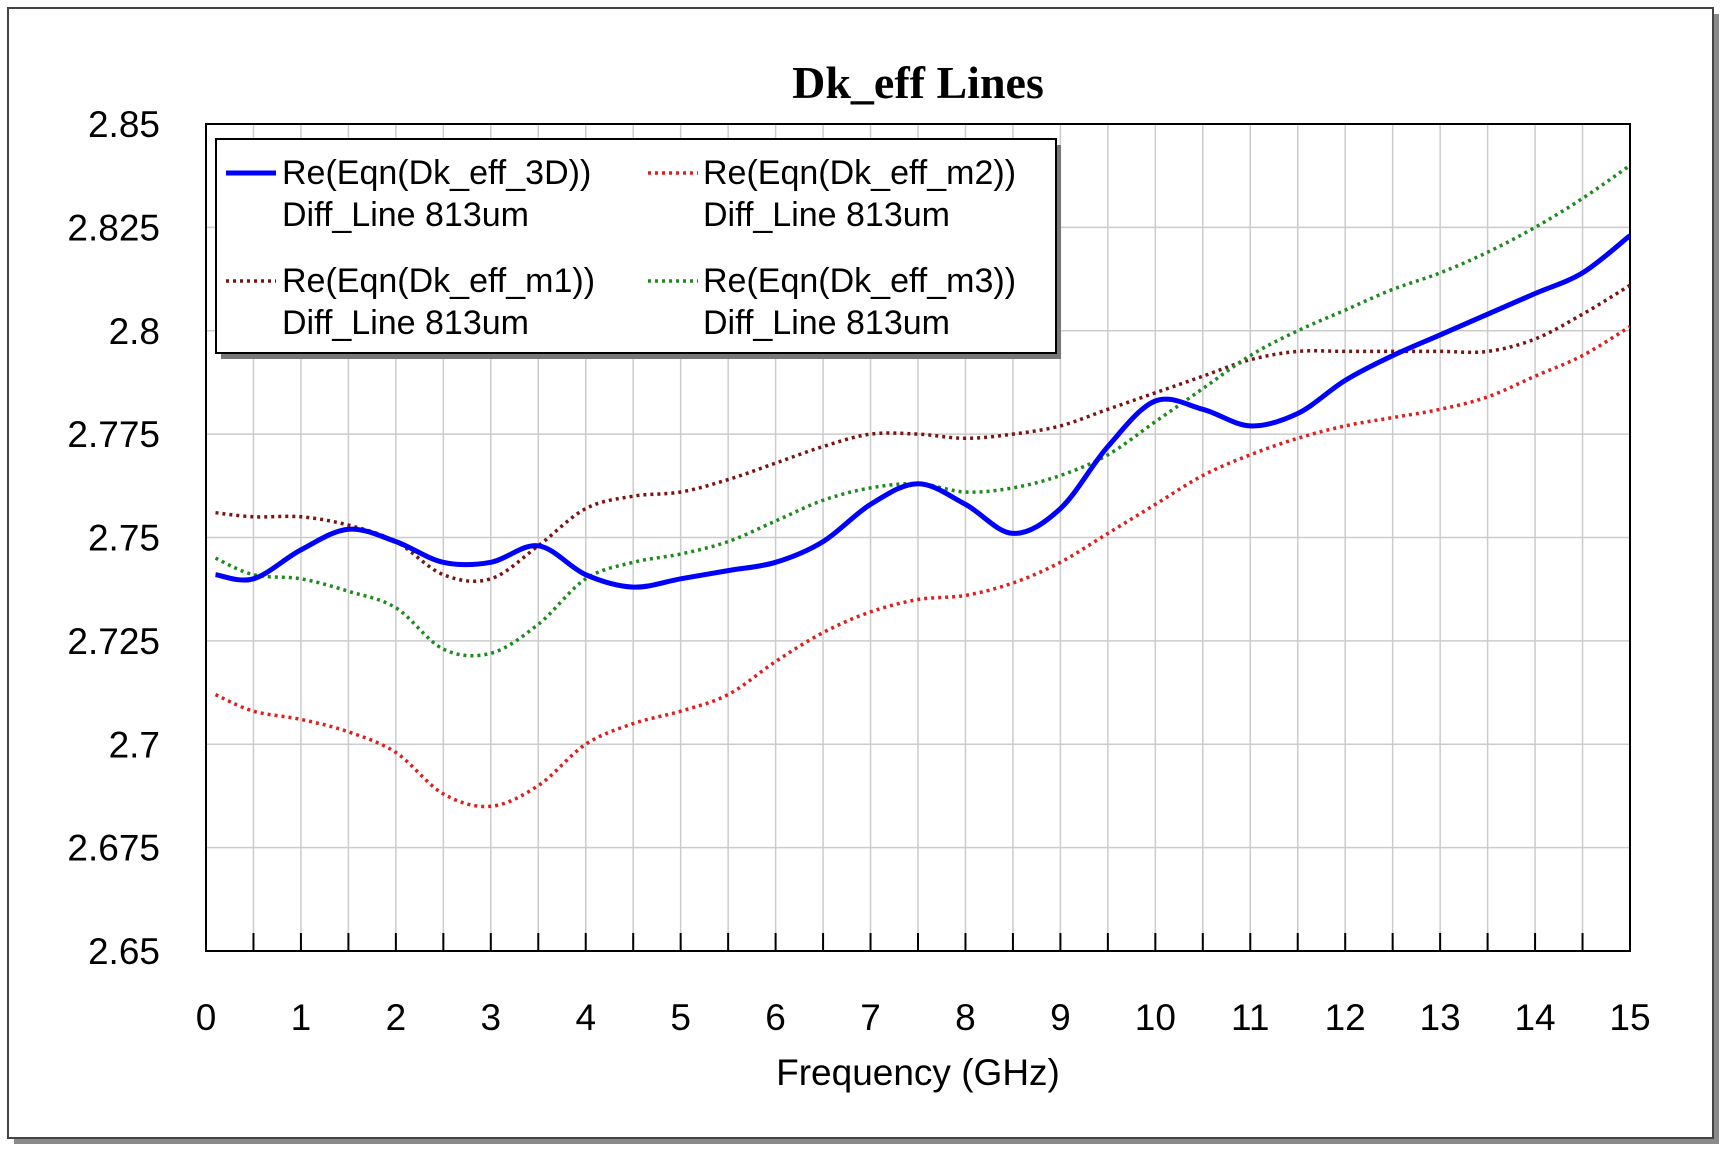 Image resolution: width=1725 pixels, height=1154 pixels. Describe the element at coordinates (859, 281) in the screenshot. I see `legend-label: Re(Eqn(Dk_eff_m3))` at that location.